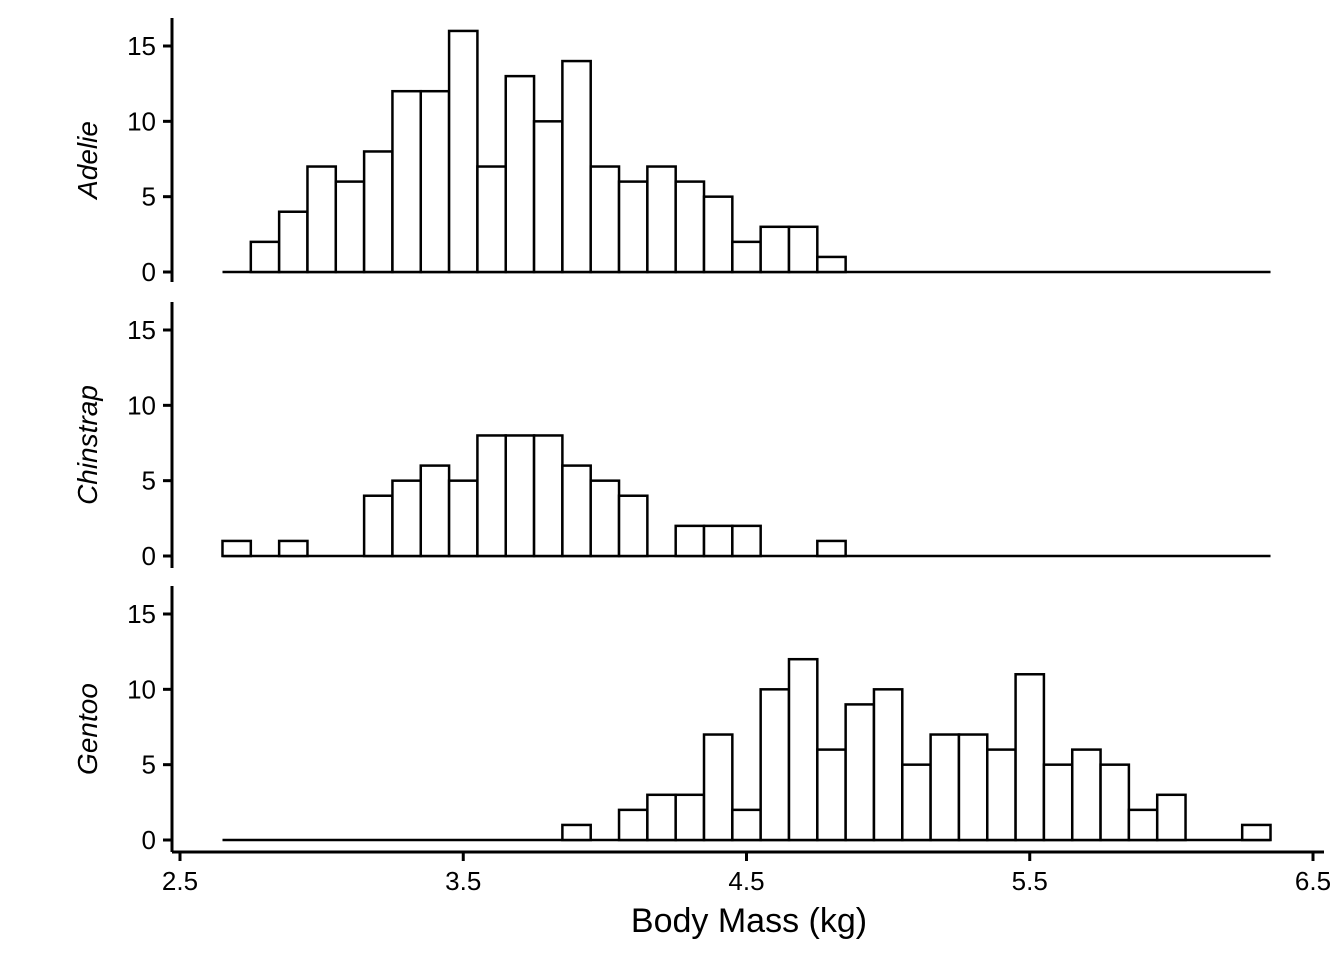 This screenshot has height=960, width=1344. I want to click on x-tick-label: 2.5, so click(180, 881).